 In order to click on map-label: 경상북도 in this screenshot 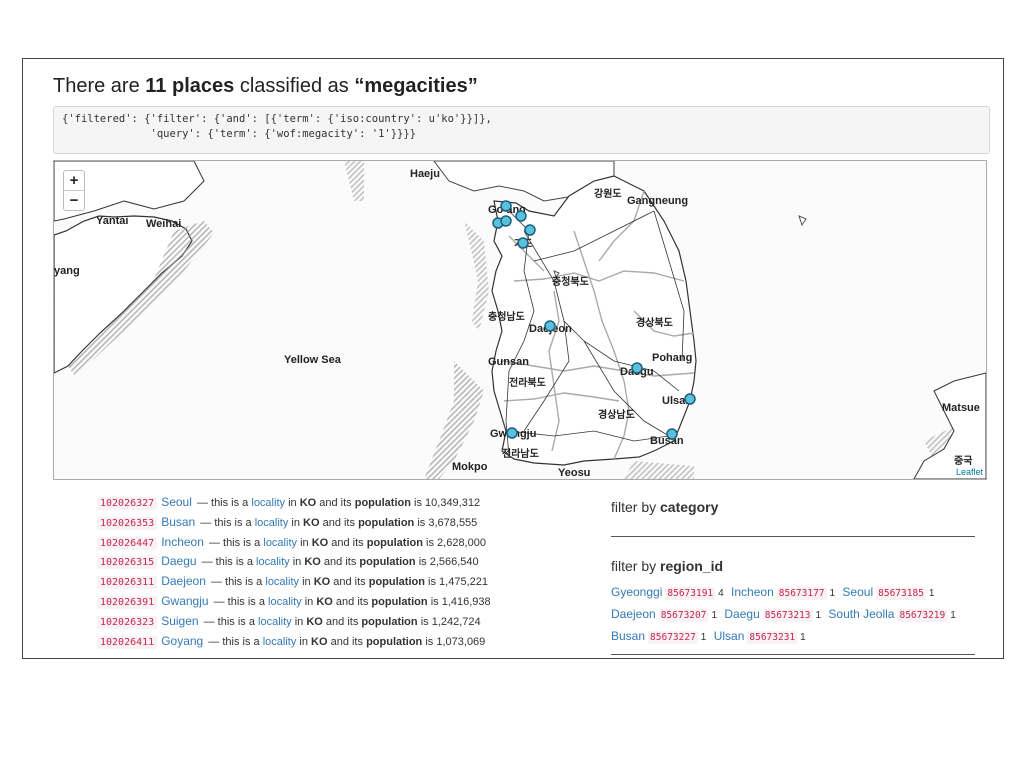, I will do `click(654, 322)`.